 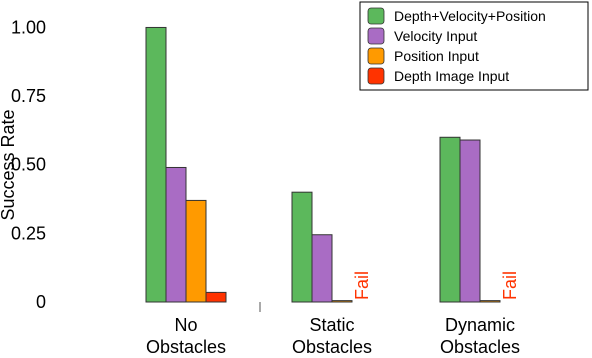 What do you see at coordinates (435, 36) in the screenshot?
I see `legend-label: Velocity Input` at bounding box center [435, 36].